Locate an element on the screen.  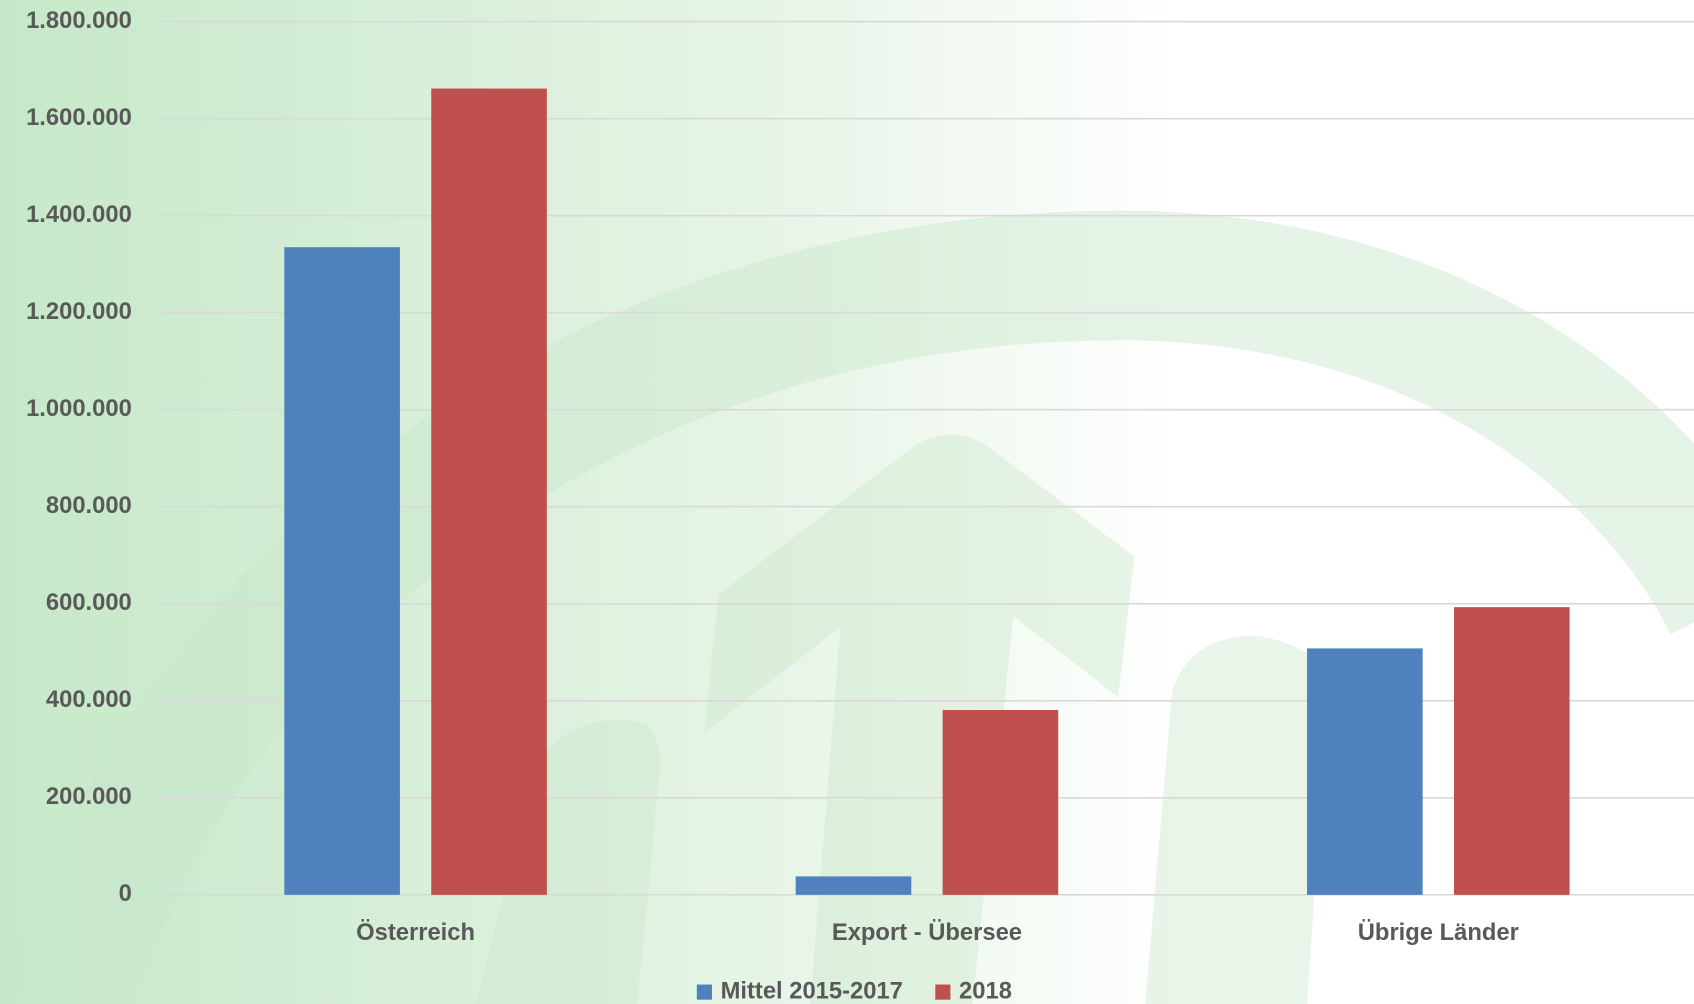
x-tick-label: Übrige Länder is located at coordinates (1438, 932).